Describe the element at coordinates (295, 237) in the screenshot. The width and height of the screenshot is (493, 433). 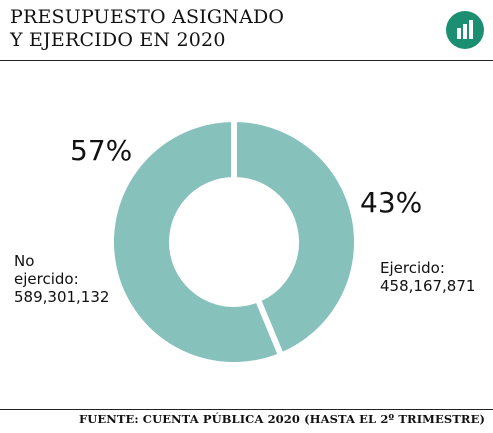
I see `slice-ejercido` at that location.